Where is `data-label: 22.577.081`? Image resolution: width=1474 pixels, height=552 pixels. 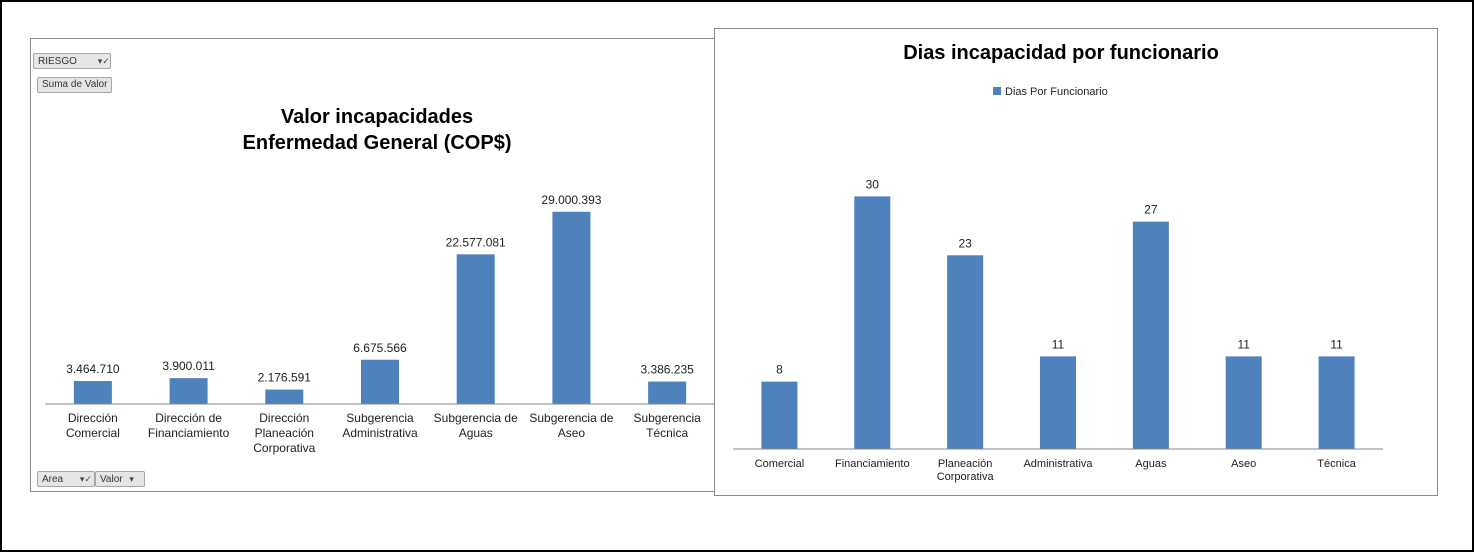
data-label: 22.577.081 is located at coordinates (476, 242).